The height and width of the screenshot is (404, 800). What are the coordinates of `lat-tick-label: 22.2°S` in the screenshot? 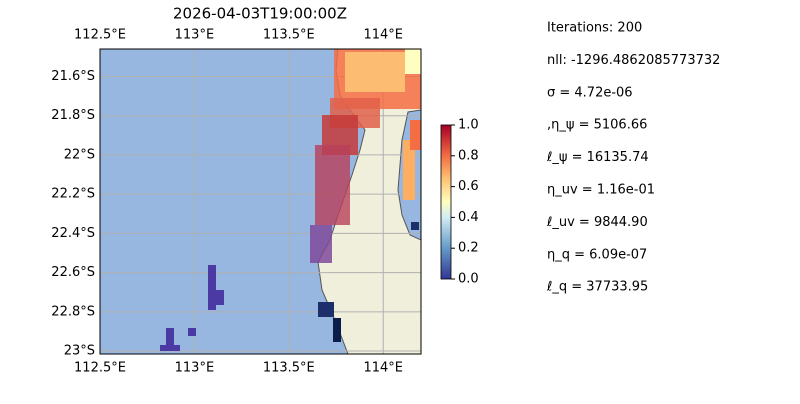 It's located at (73, 194).